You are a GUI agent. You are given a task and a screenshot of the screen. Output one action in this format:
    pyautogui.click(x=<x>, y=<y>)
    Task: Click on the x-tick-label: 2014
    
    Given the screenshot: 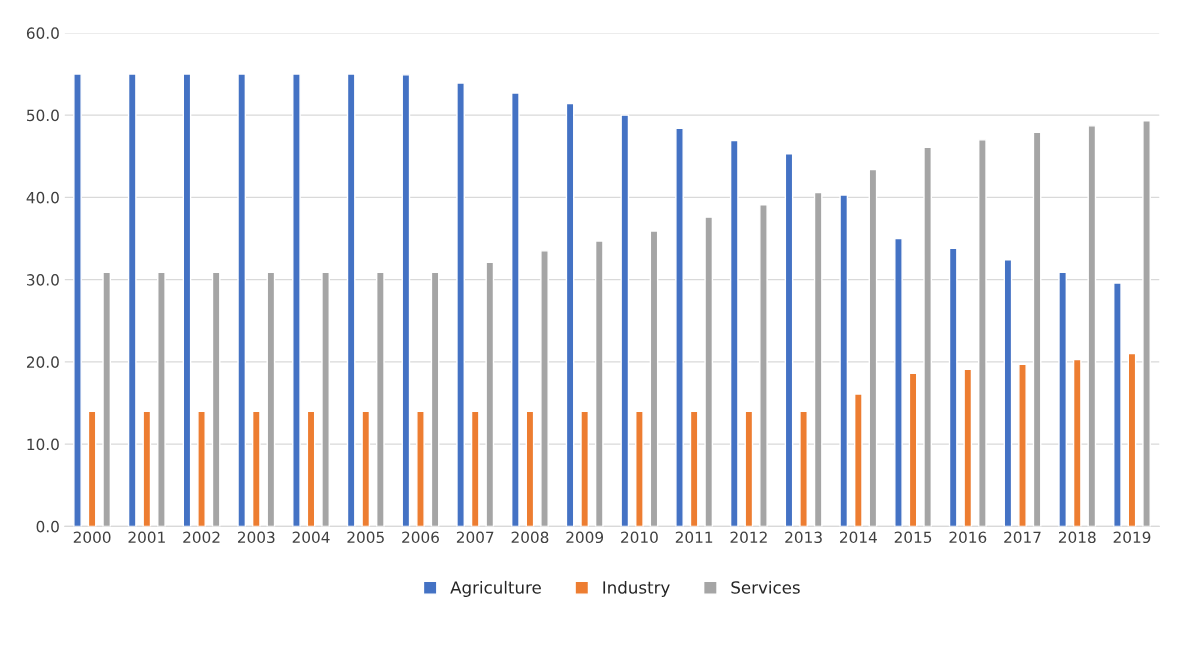 What is the action you would take?
    pyautogui.click(x=858, y=537)
    